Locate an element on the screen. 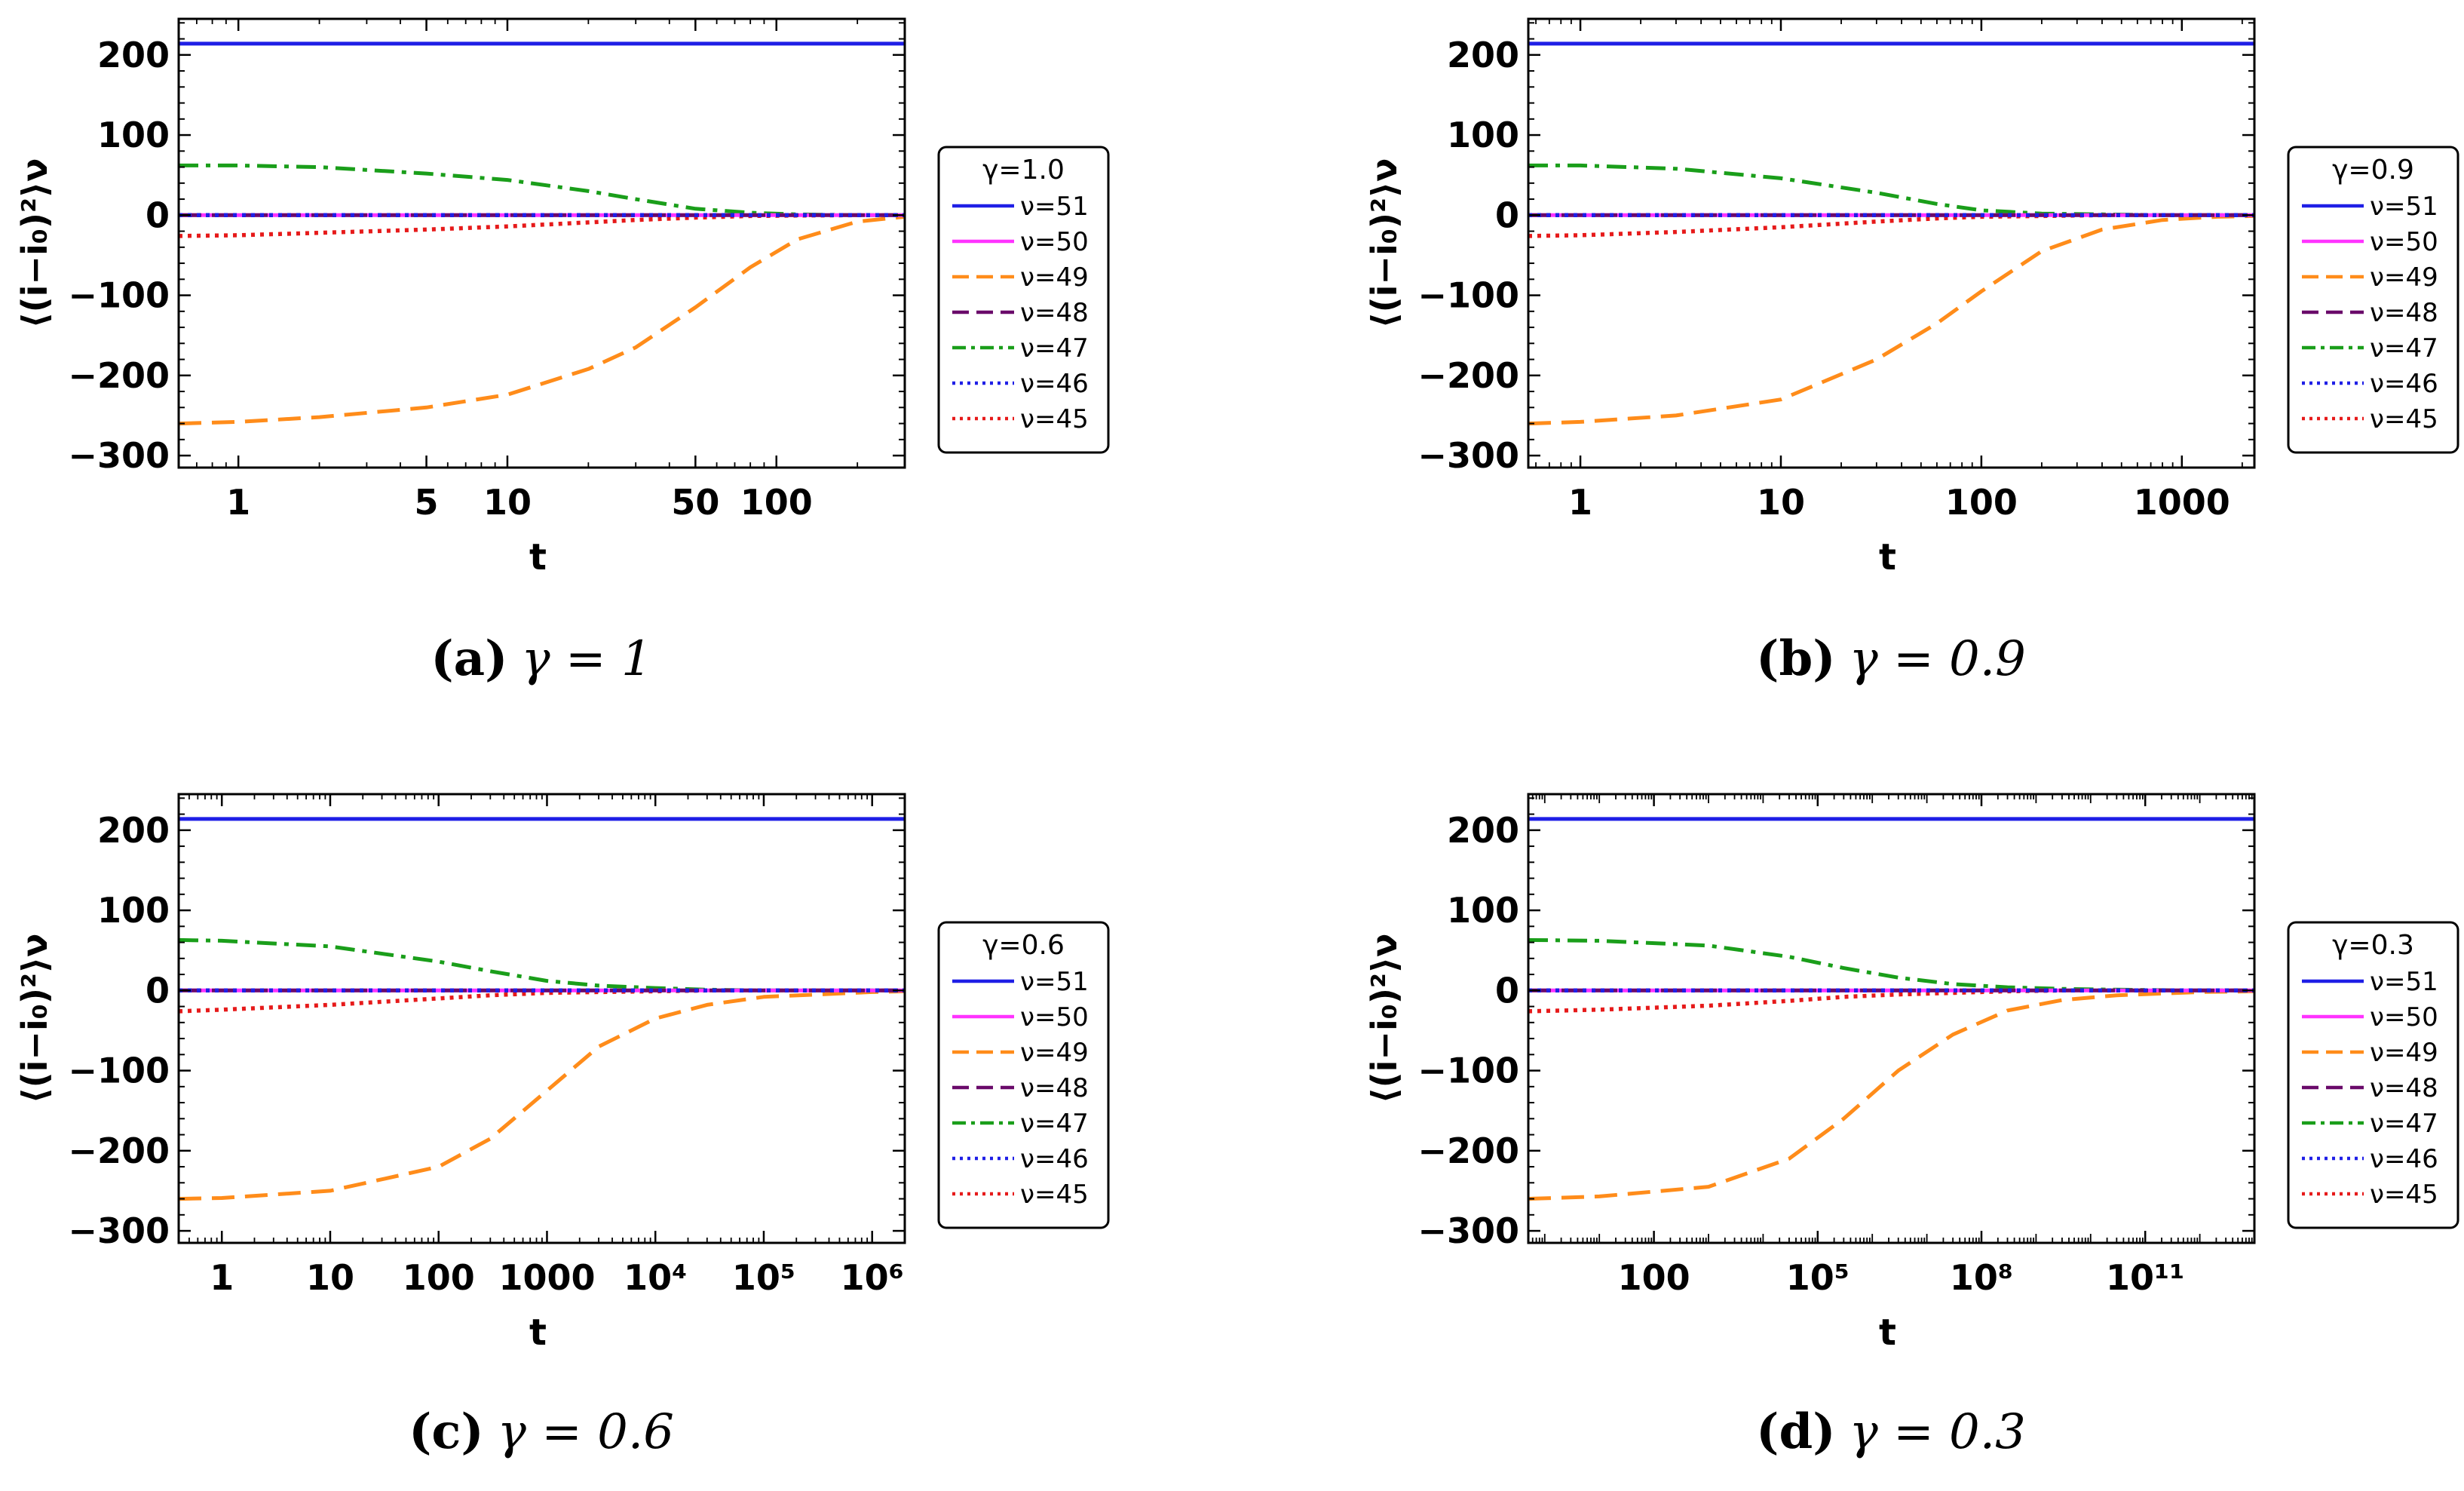 The height and width of the screenshot is (1491, 2464). caption-equation: γ = 0.9 is located at coordinates (1937, 659).